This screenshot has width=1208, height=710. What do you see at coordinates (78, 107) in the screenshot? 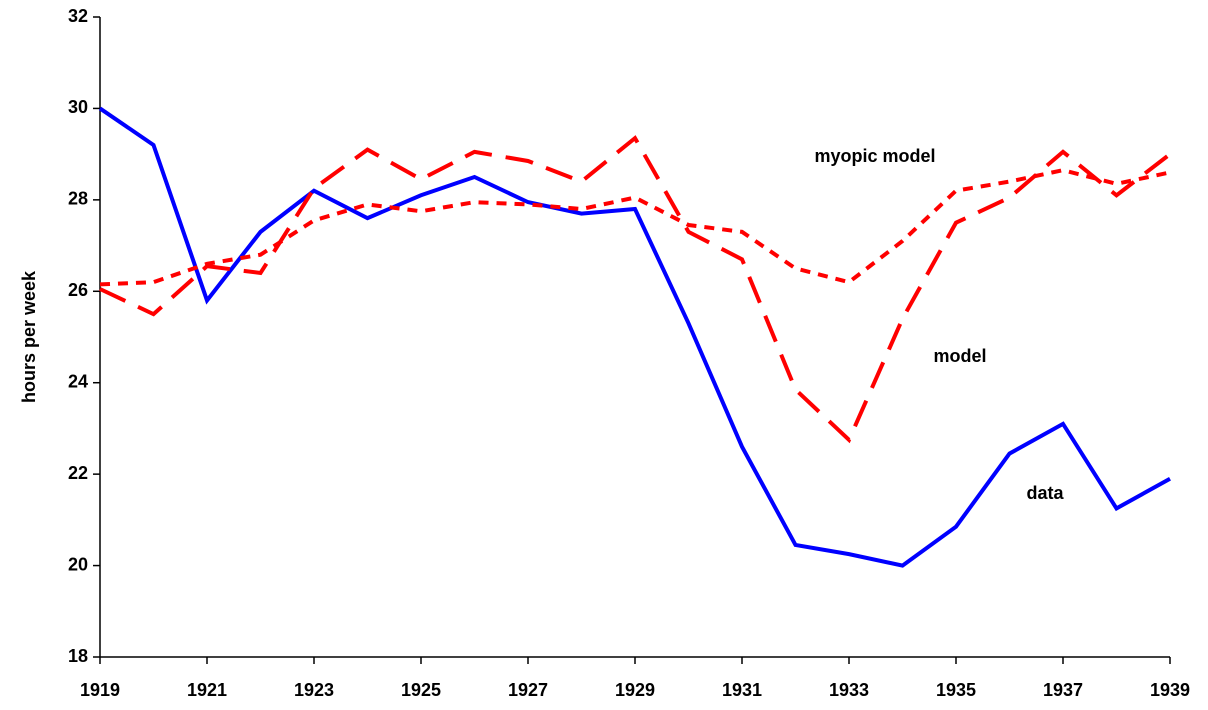
I see `y-tick-label: 30` at bounding box center [78, 107].